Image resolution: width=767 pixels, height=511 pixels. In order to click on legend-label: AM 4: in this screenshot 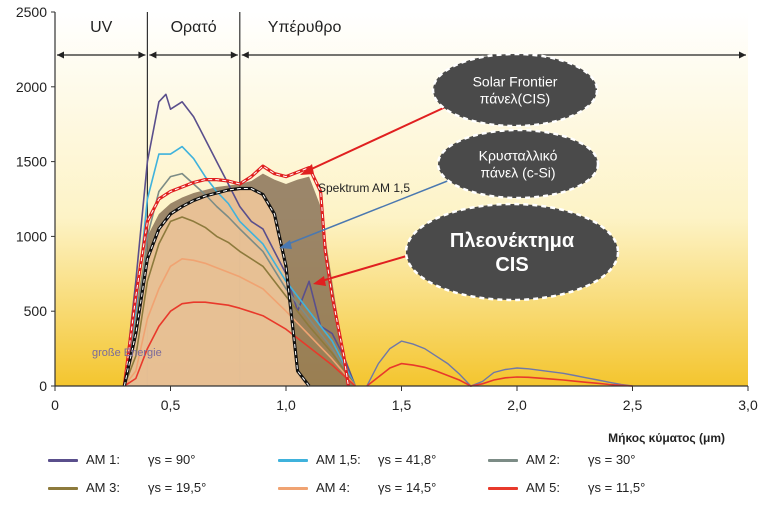, I will do `click(333, 487)`.